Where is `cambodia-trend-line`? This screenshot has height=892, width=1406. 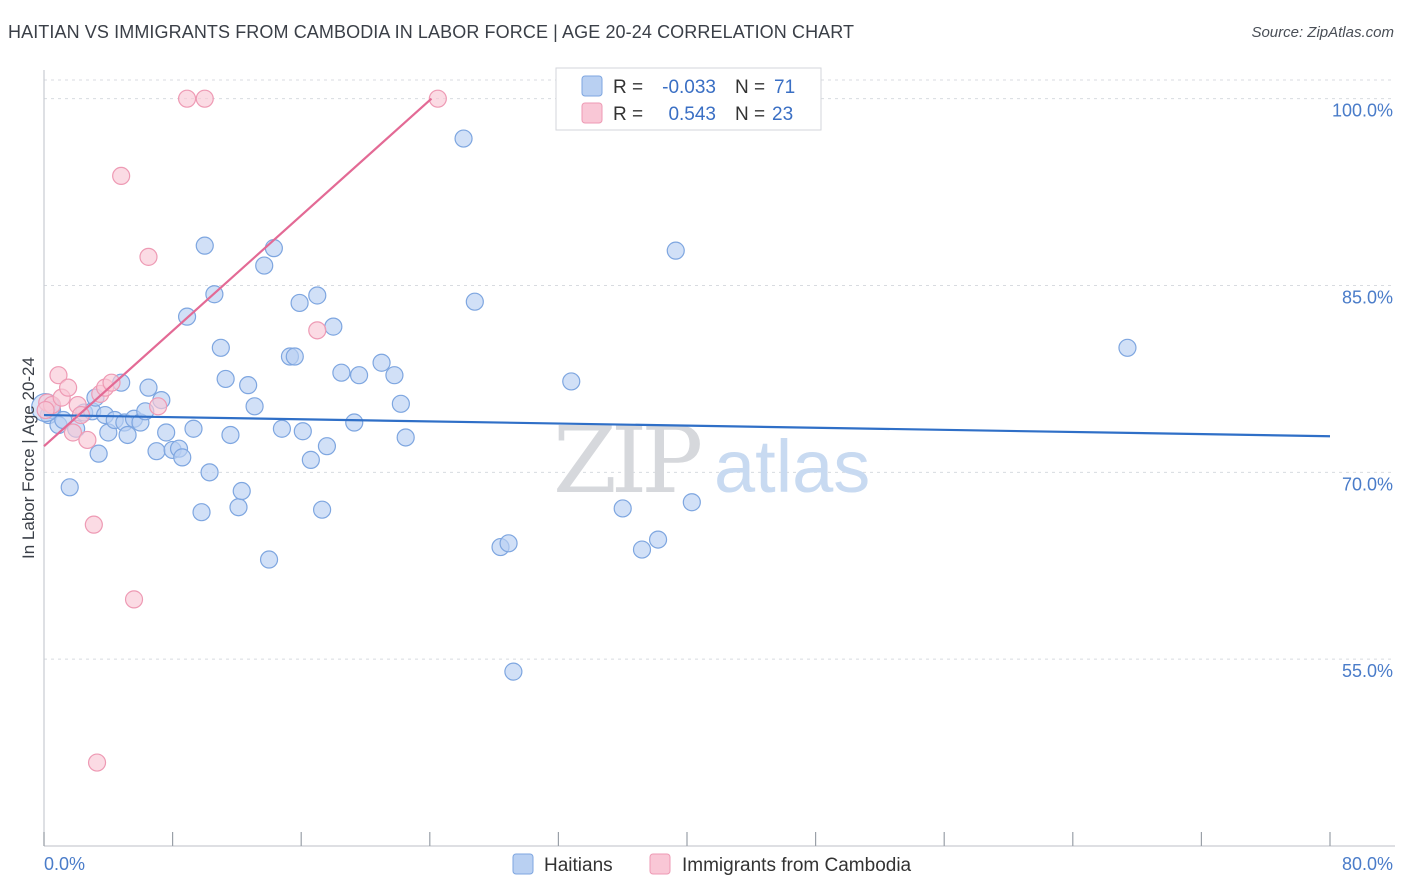 cambodia-trend-line is located at coordinates (238, 272).